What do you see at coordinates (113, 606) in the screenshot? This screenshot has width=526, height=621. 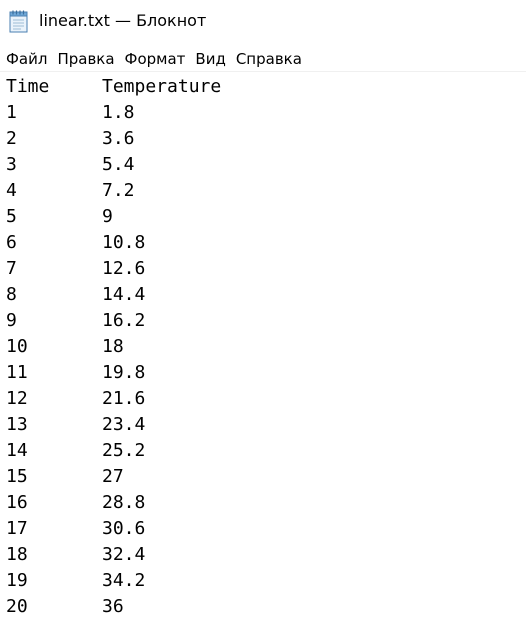 I see `temperature-value: 36` at bounding box center [113, 606].